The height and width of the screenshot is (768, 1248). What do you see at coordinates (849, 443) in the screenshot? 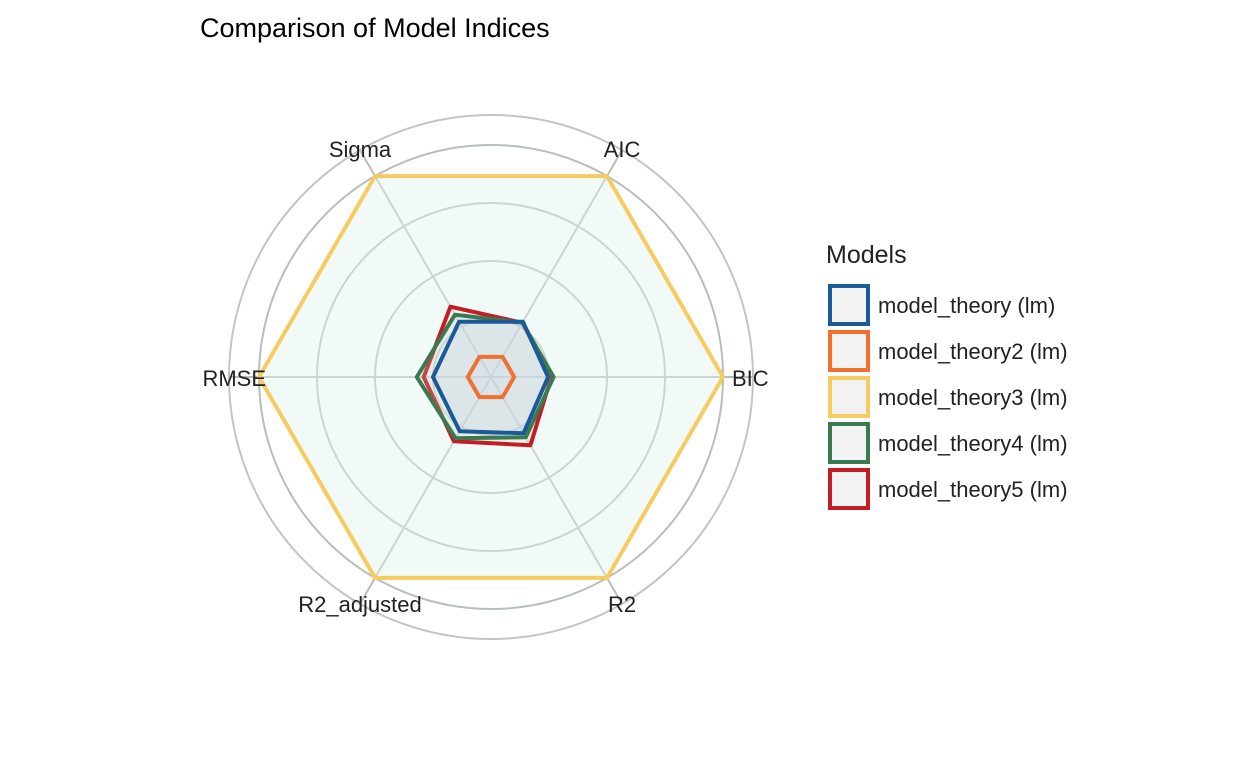
I see `legend-swatch-model-theory4-lm` at bounding box center [849, 443].